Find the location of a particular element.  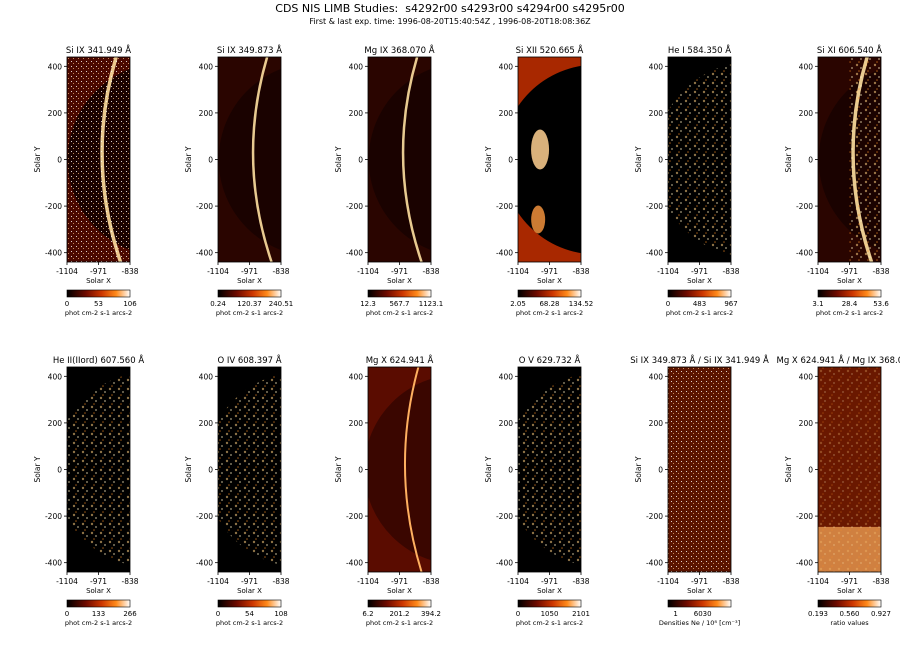

colorbar-tick-label: 0.560 is located at coordinates (849, 614).